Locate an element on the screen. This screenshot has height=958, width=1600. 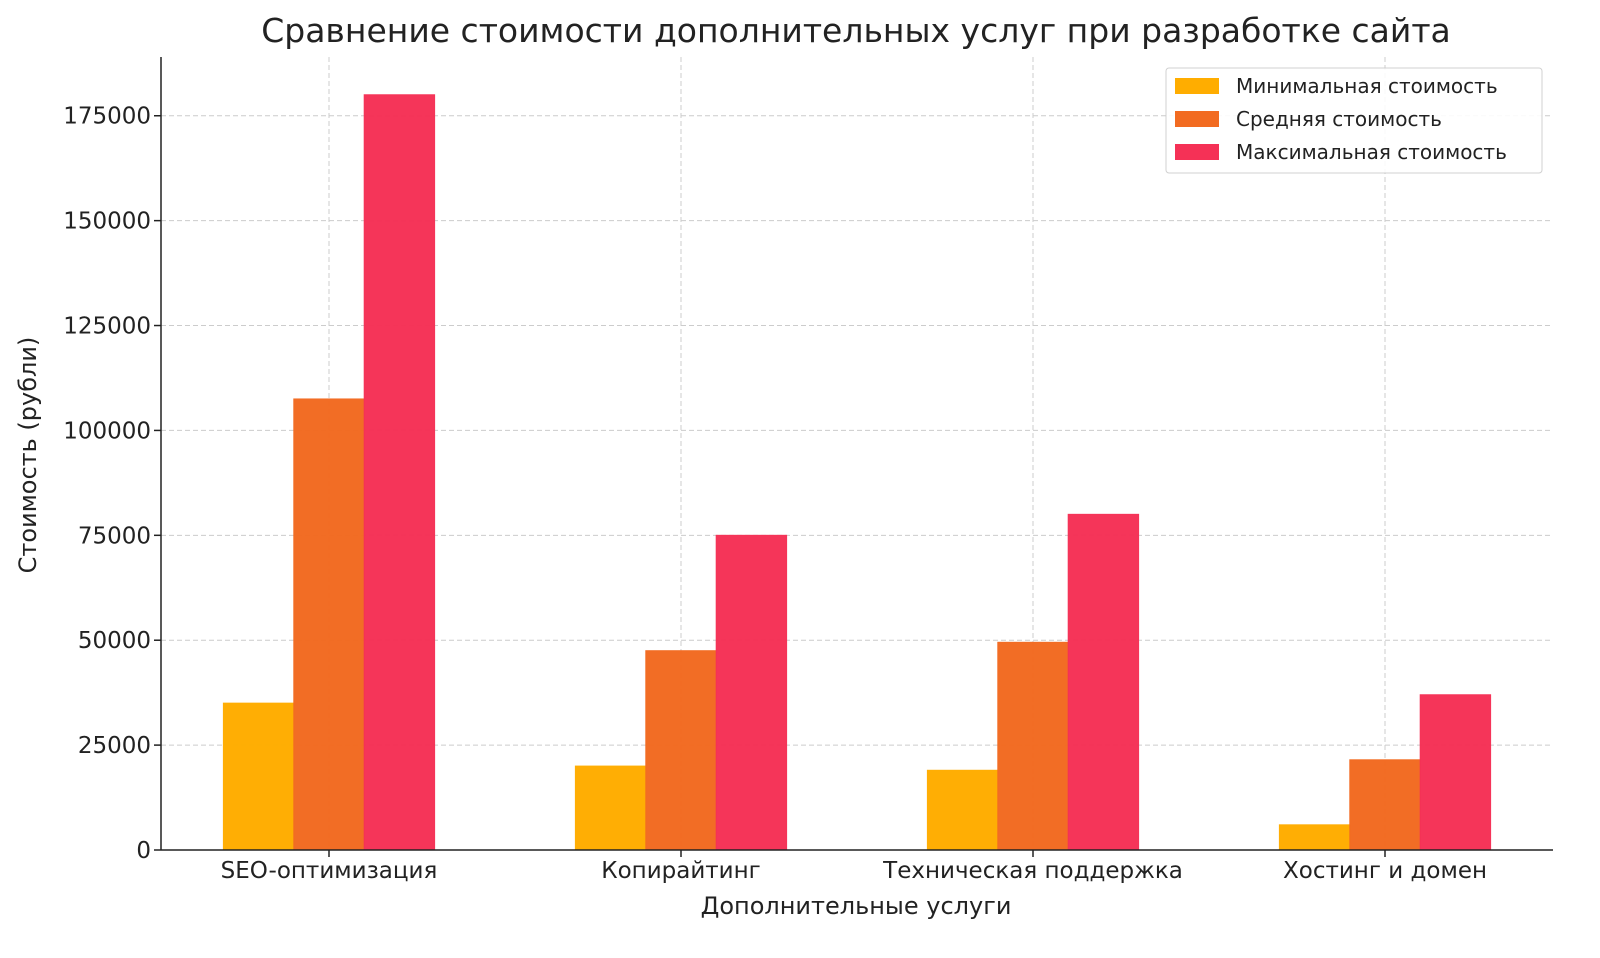
legend-label: Максимальная стоимость is located at coordinates (1371, 152).